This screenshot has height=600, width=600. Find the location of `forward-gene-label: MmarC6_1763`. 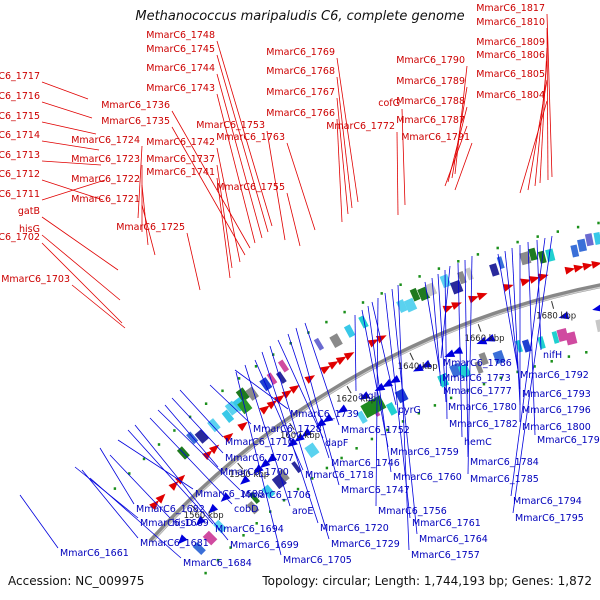

forward-gene-label: MmarC6_1763 is located at coordinates (250, 137).